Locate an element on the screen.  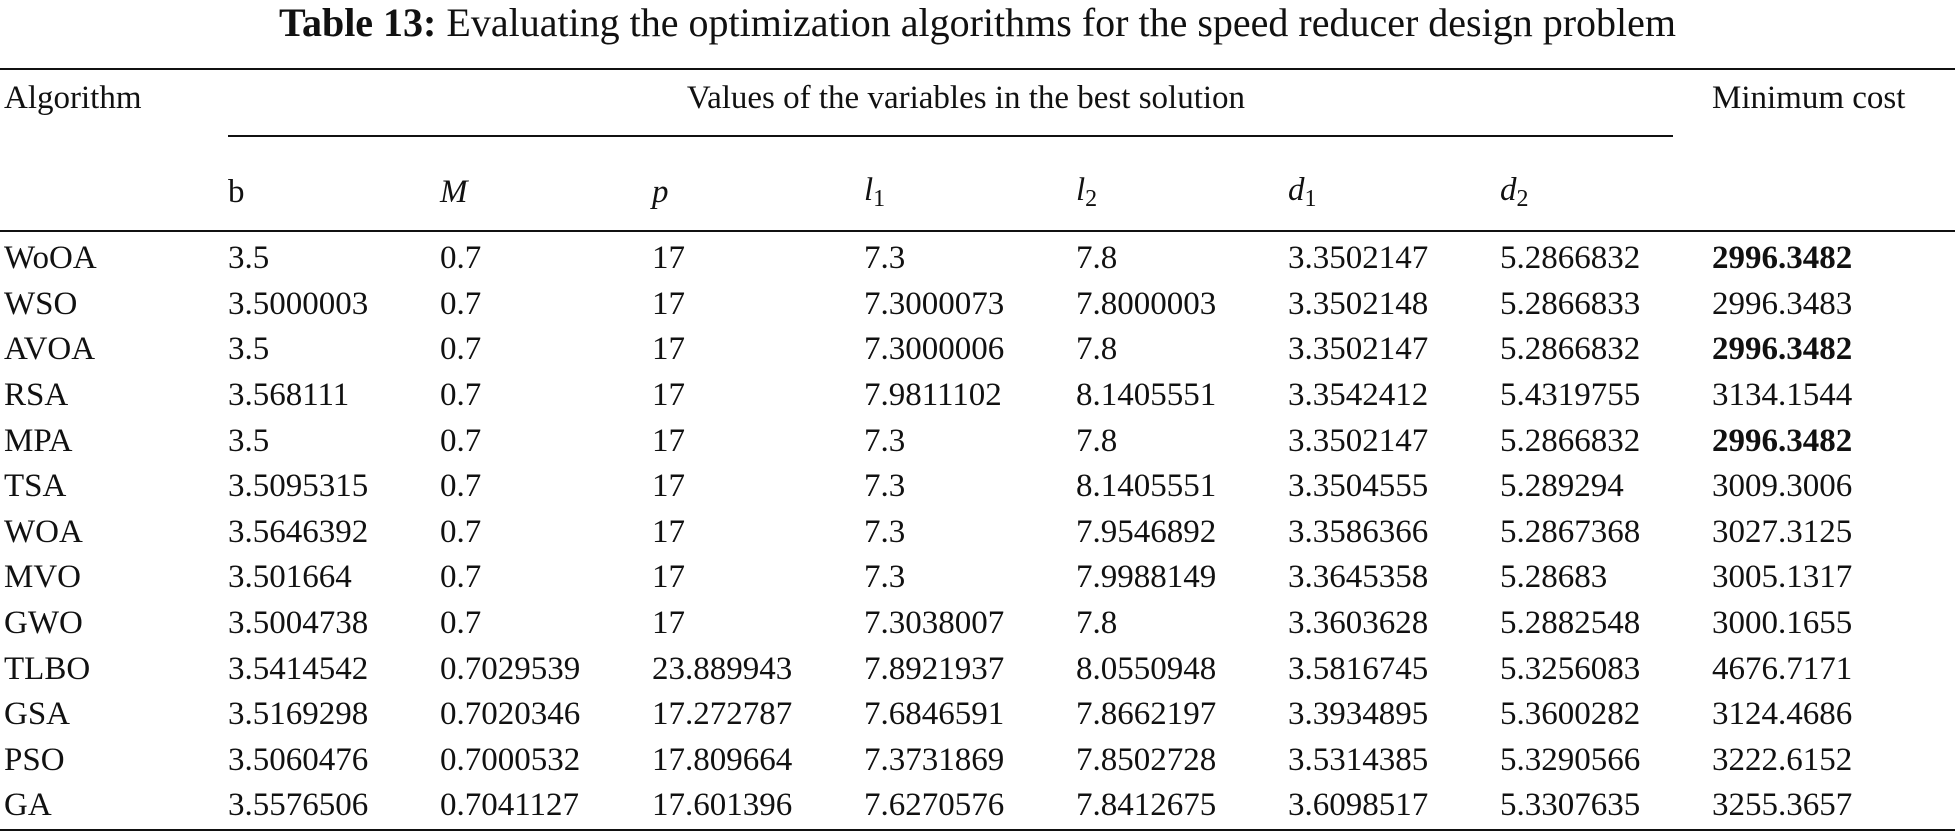
cell-value: 8.1405551 is located at coordinates (1146, 395).